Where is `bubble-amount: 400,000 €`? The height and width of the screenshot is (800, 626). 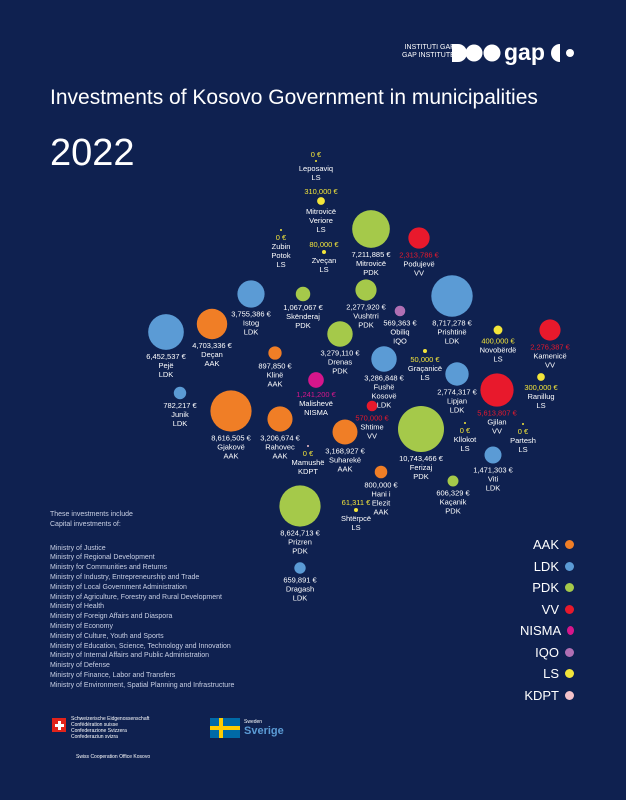 bubble-amount: 400,000 € is located at coordinates (498, 340).